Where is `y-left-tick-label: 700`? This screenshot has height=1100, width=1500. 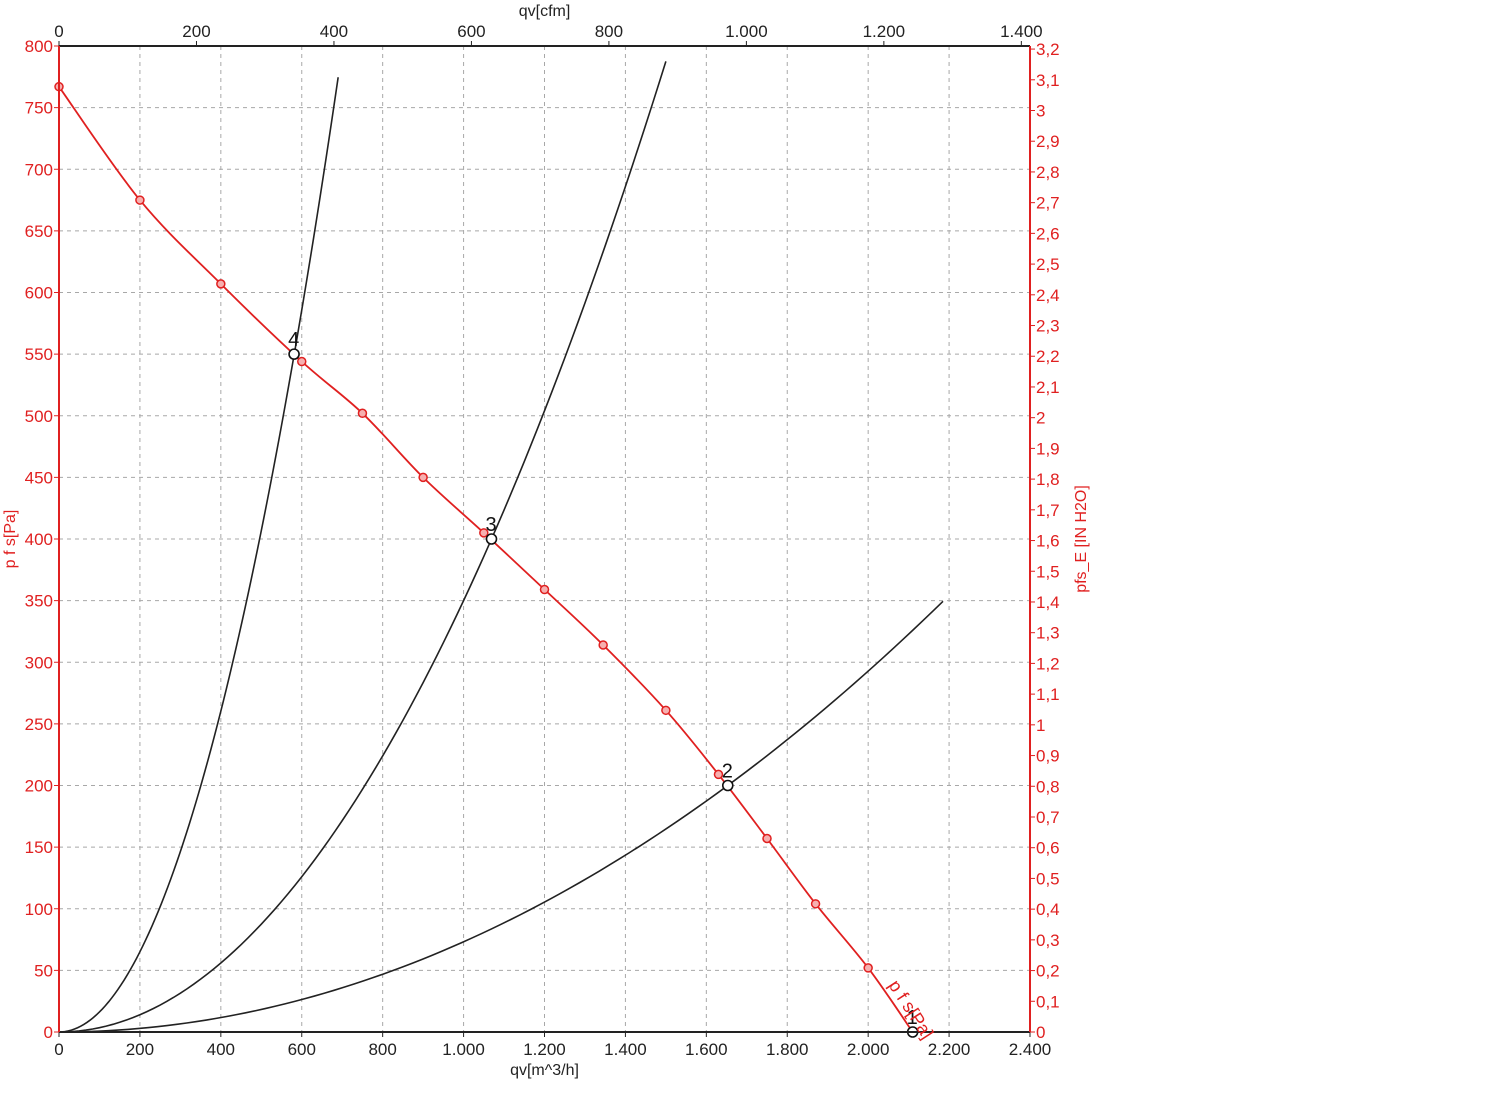 y-left-tick-label: 700 is located at coordinates (39, 169).